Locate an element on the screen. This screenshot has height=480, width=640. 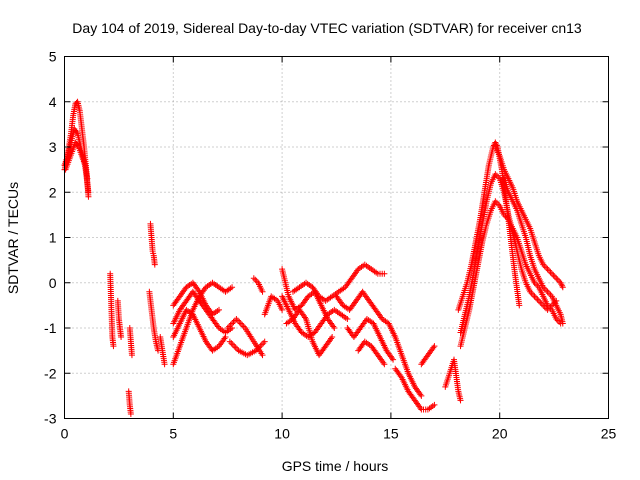
y-tick-label: -1 is located at coordinates (50, 328).